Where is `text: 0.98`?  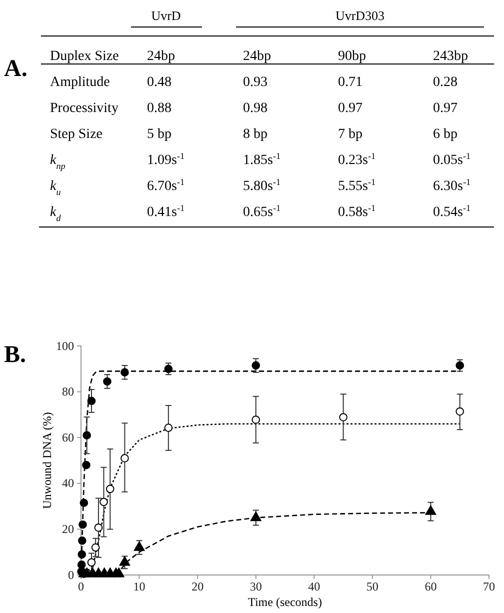
text: 0.98 is located at coordinates (255, 108).